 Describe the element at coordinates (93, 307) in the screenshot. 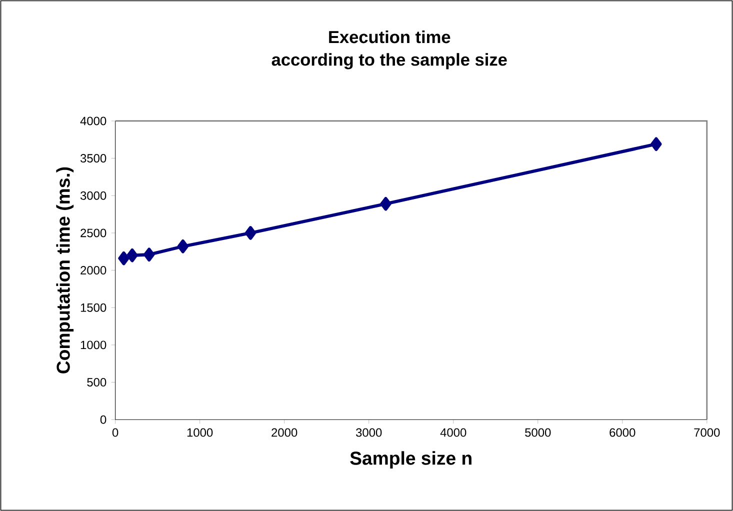

I see `y-tick-label: 1500` at that location.